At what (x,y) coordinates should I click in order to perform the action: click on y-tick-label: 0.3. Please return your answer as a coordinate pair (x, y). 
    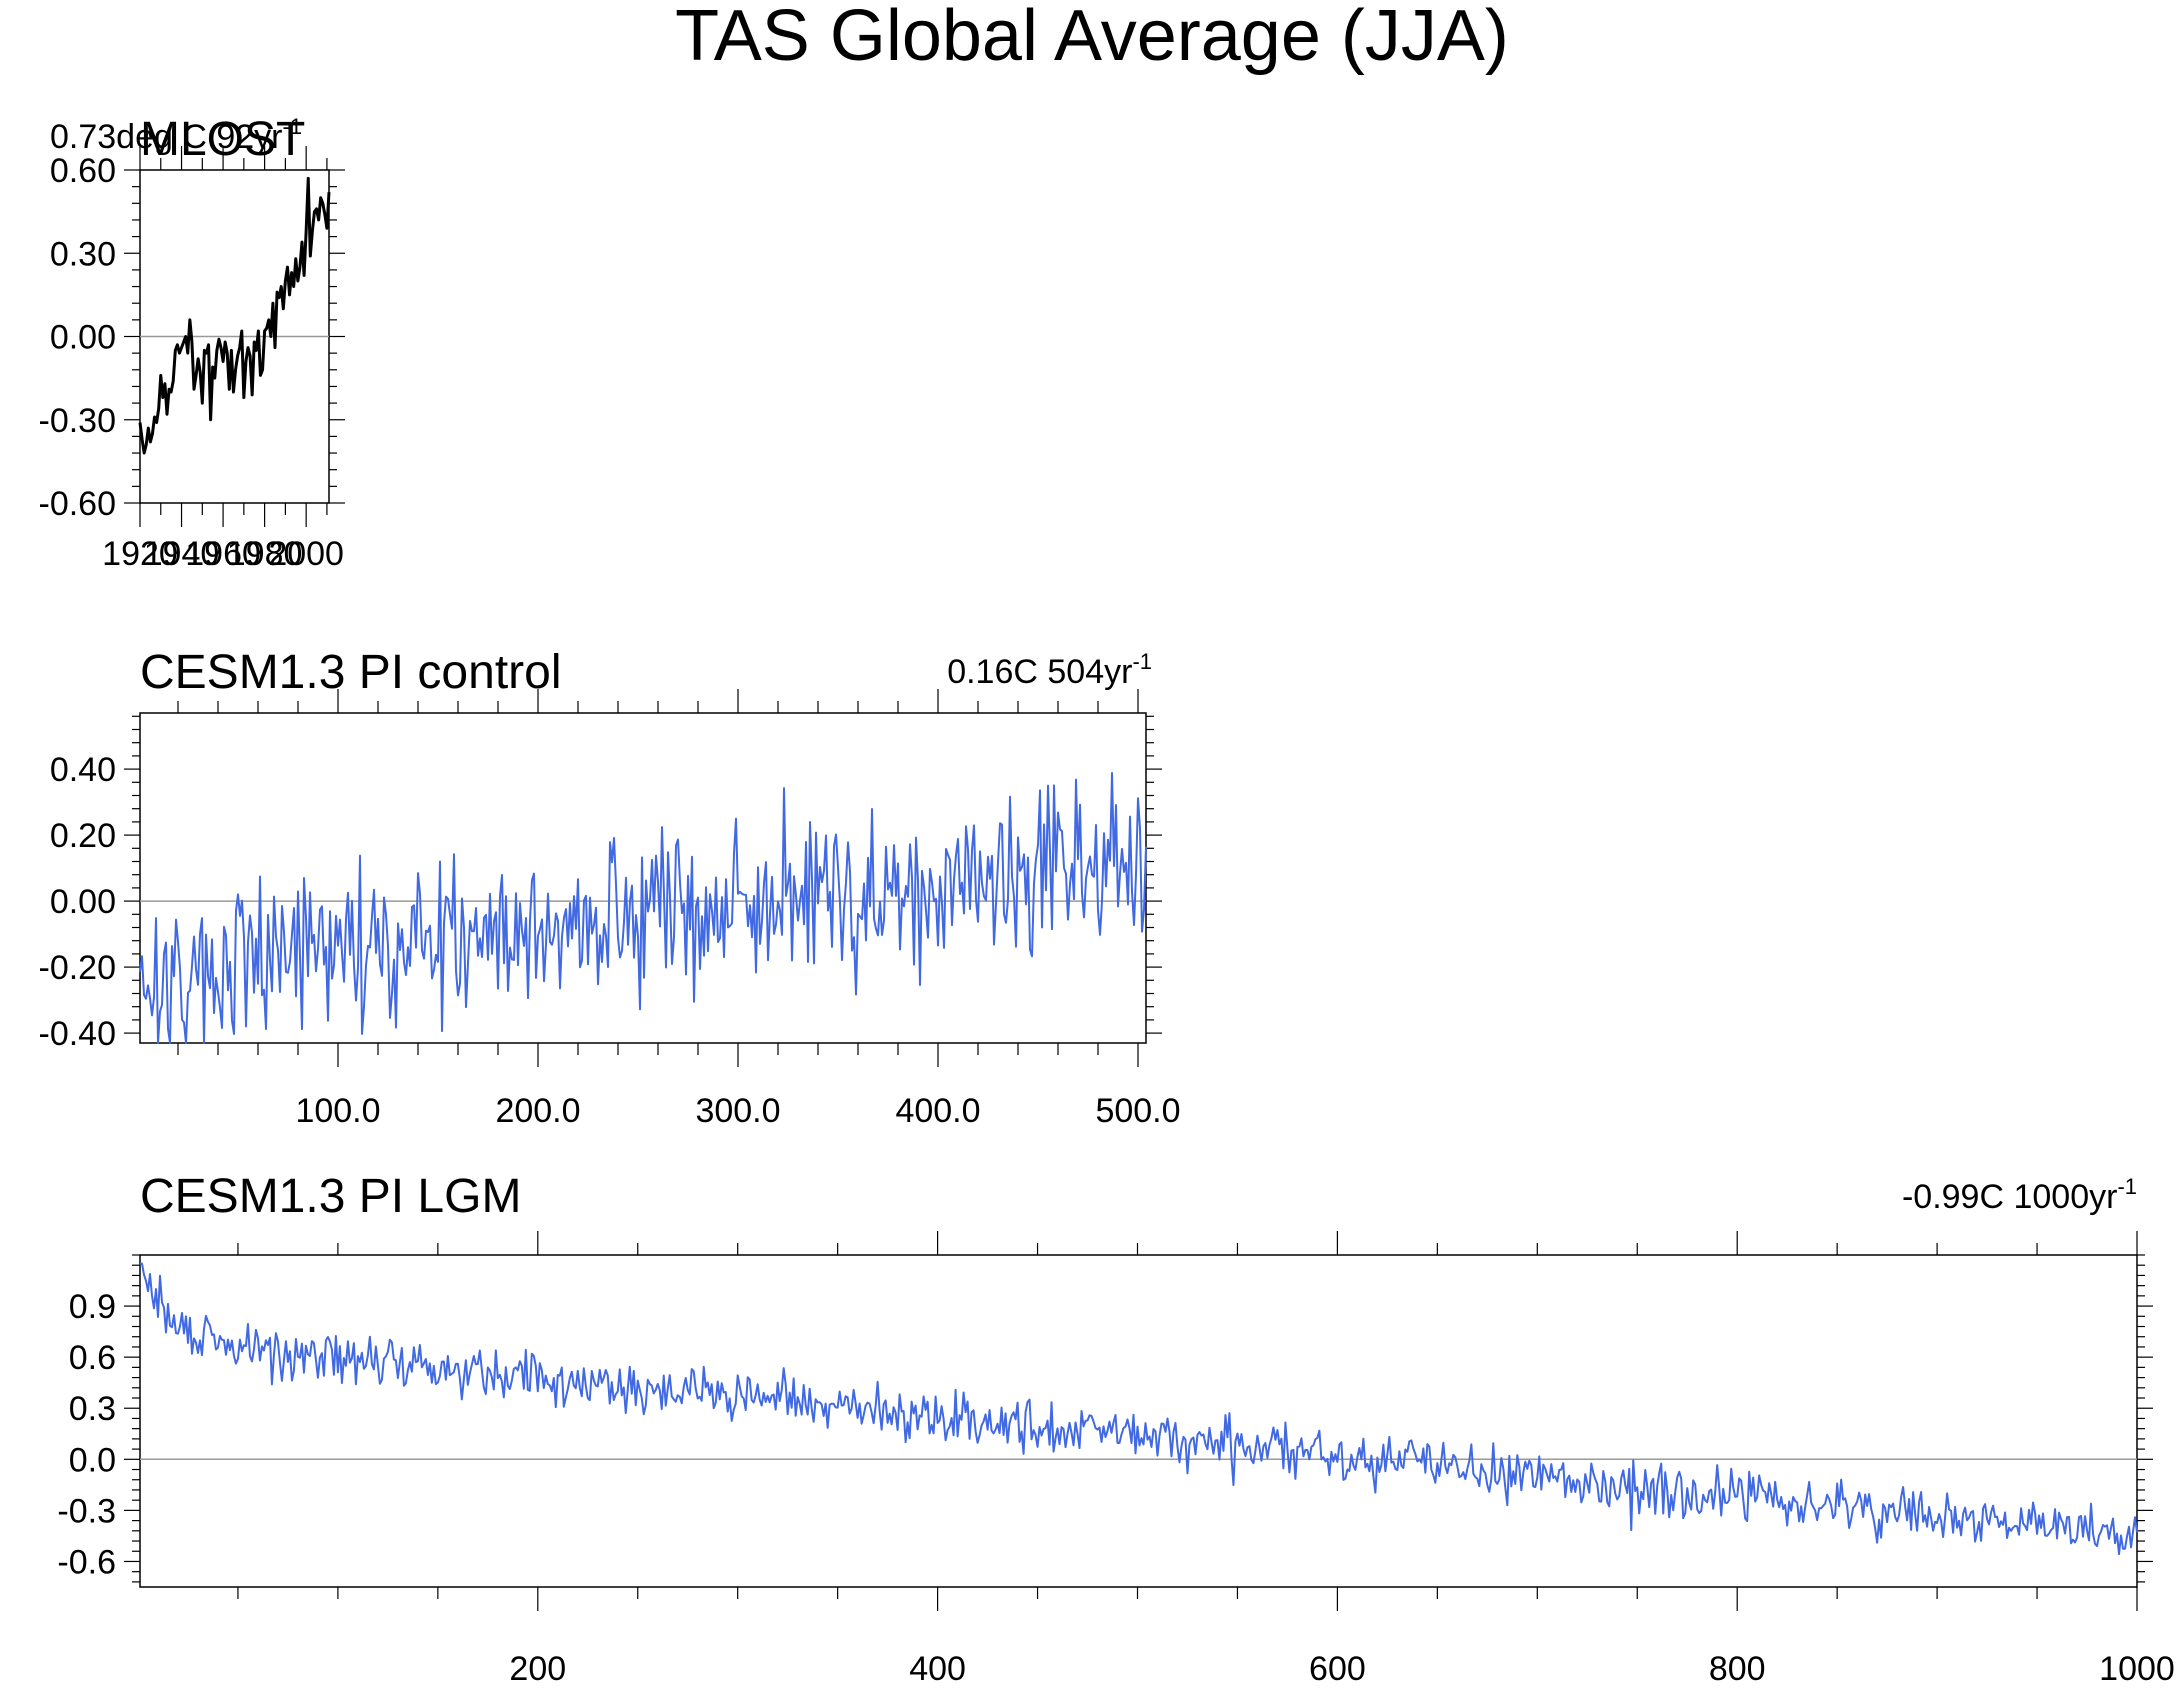
    Looking at the image, I should click on (92, 1409).